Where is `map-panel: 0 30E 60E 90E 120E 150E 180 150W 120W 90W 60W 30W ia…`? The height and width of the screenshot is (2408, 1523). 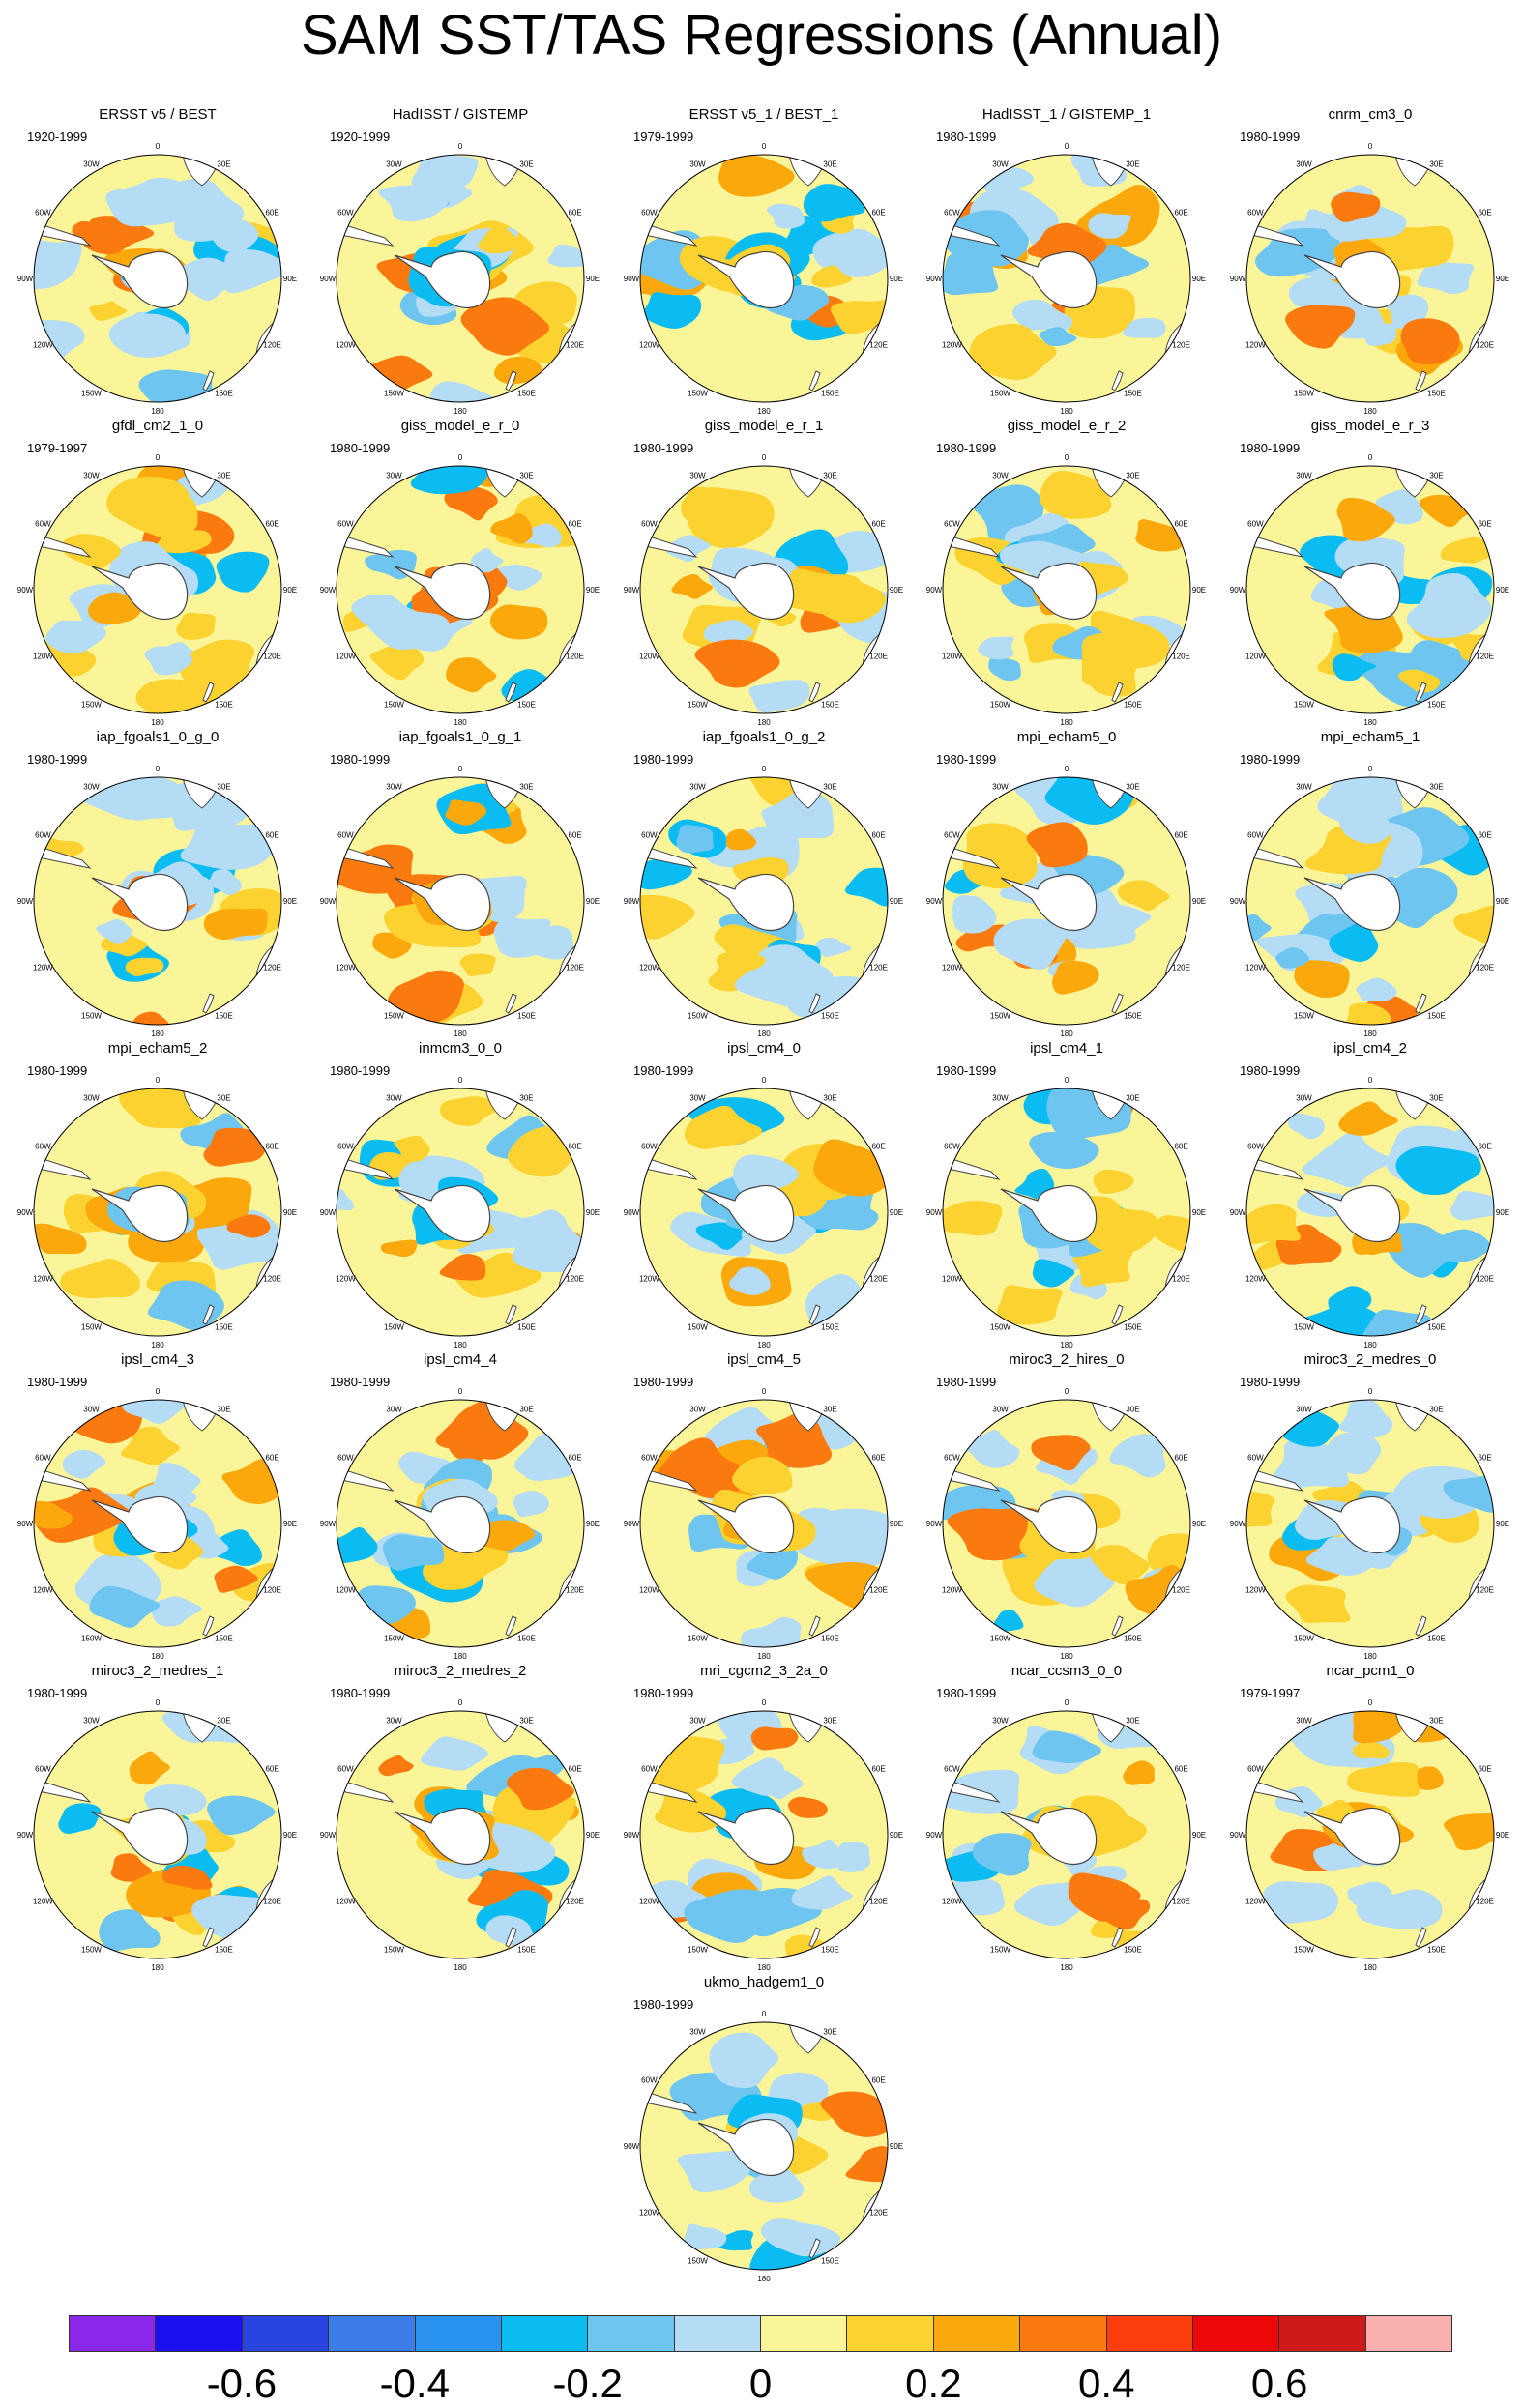 map-panel: 0 30E 60E 90E 120E 150E 180 150W 120W 90W 60W 30W ia… is located at coordinates (460, 883).